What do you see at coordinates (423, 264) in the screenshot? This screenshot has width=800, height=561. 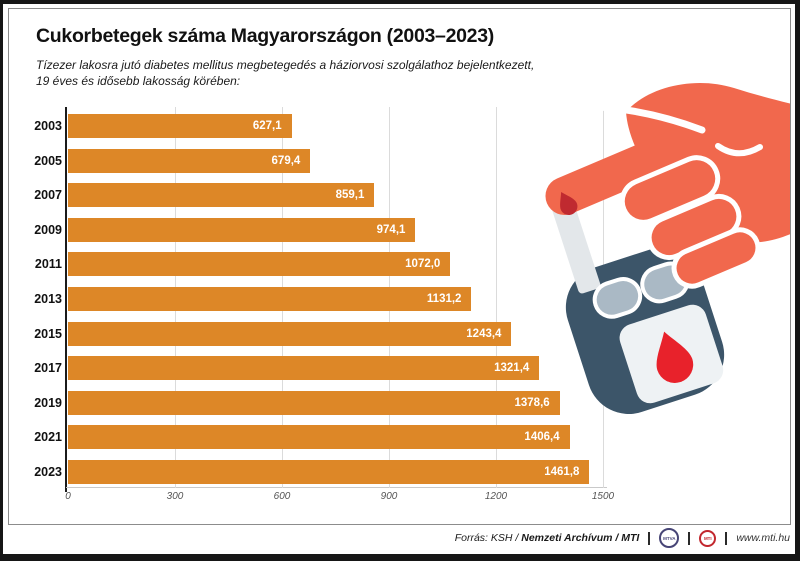 I see `bar-value-label: 1072,0` at bounding box center [423, 264].